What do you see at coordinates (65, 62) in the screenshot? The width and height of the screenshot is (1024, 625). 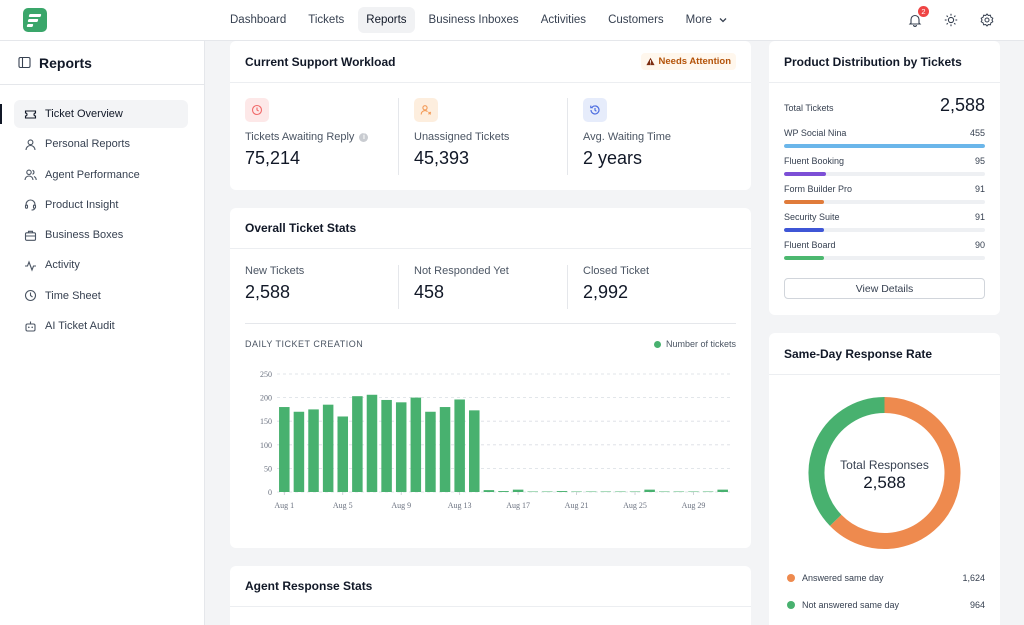 I see `sidebar-title: Reports` at bounding box center [65, 62].